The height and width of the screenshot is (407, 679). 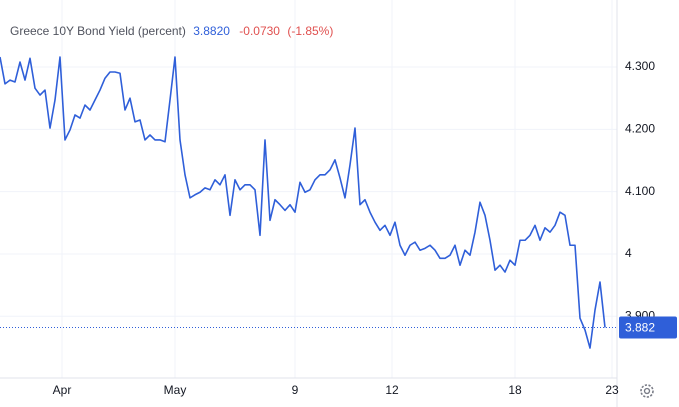 What do you see at coordinates (647, 391) in the screenshot?
I see `settings-icon` at bounding box center [647, 391].